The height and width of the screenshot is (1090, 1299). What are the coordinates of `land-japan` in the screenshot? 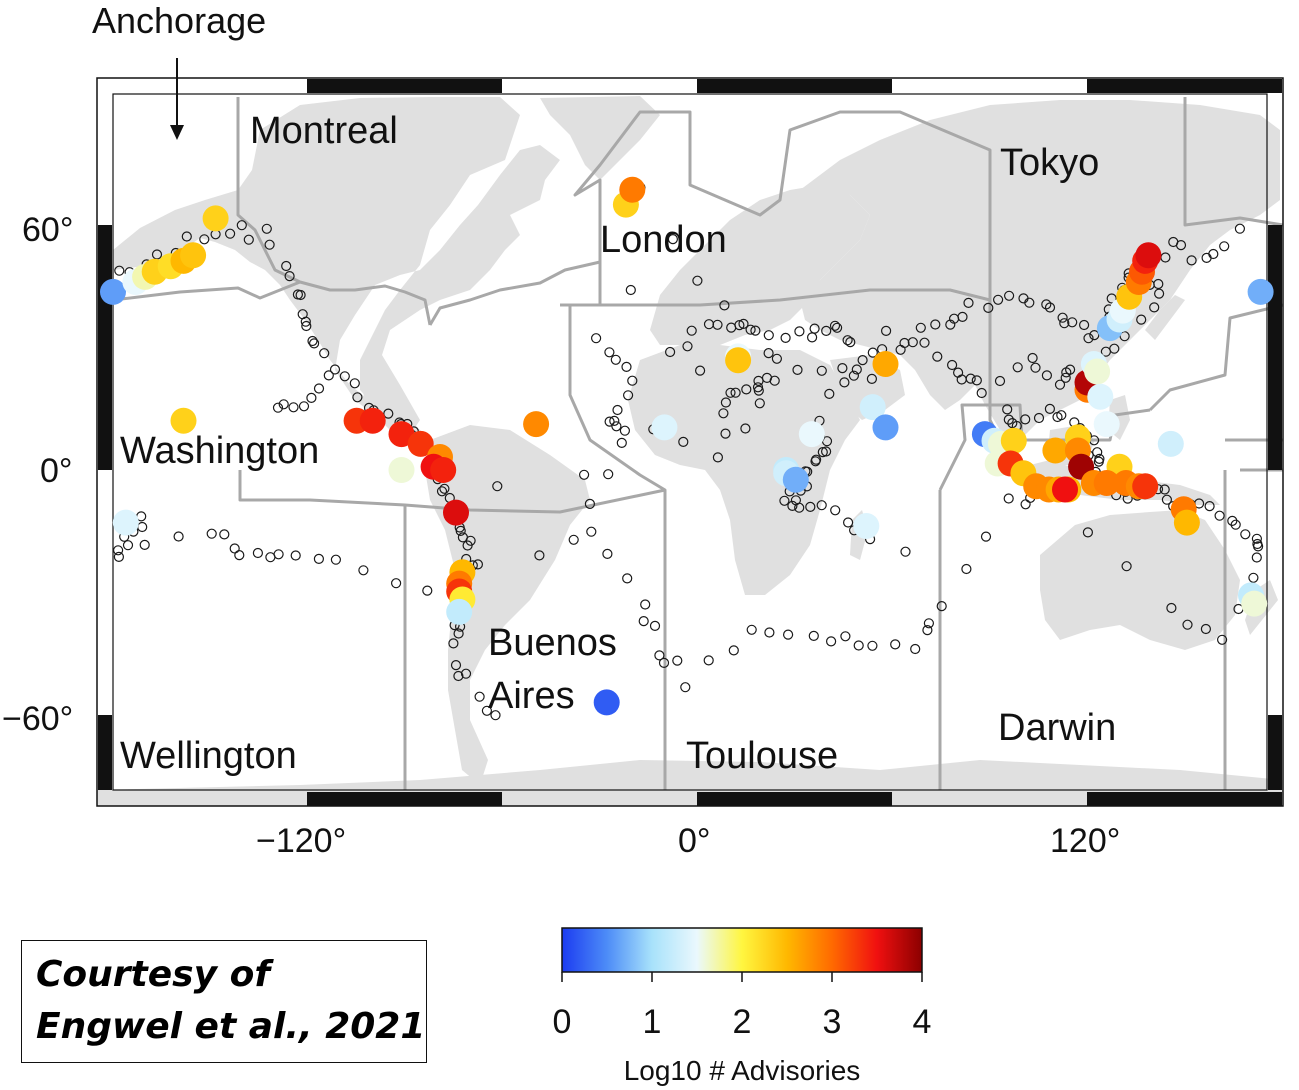 It's located at (1165, 317).